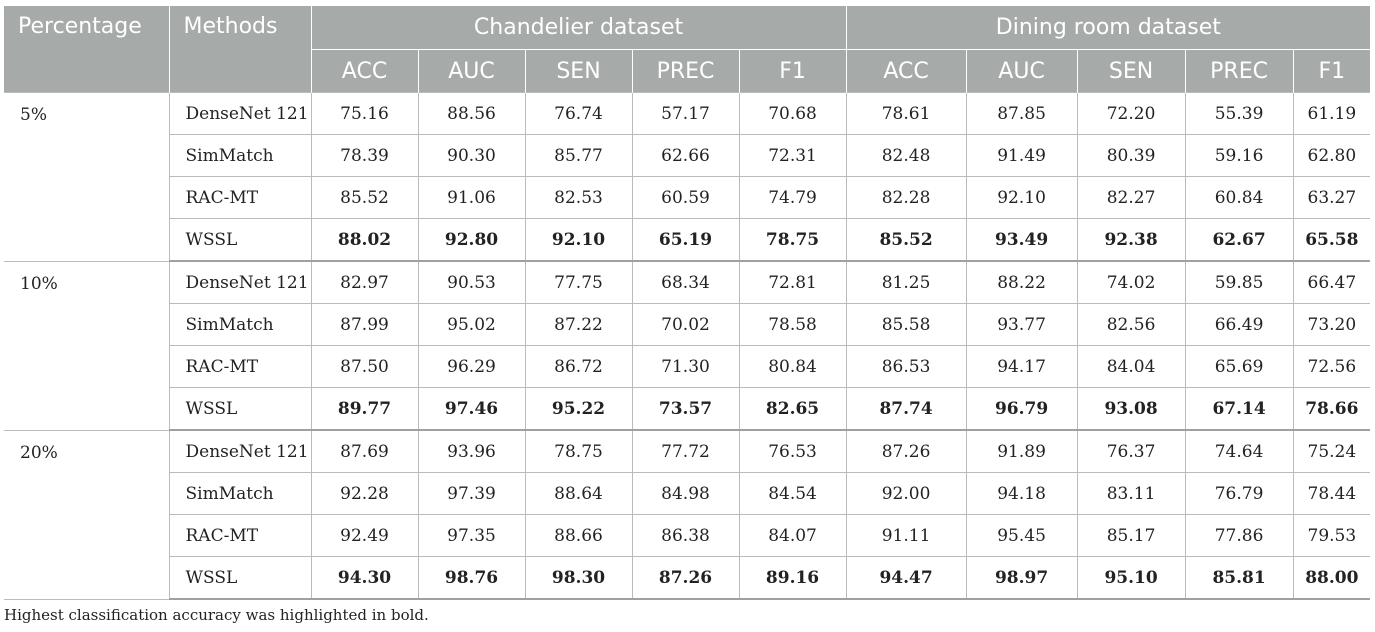 The image size is (1375, 632). I want to click on value-cell: 75.16, so click(364, 113).